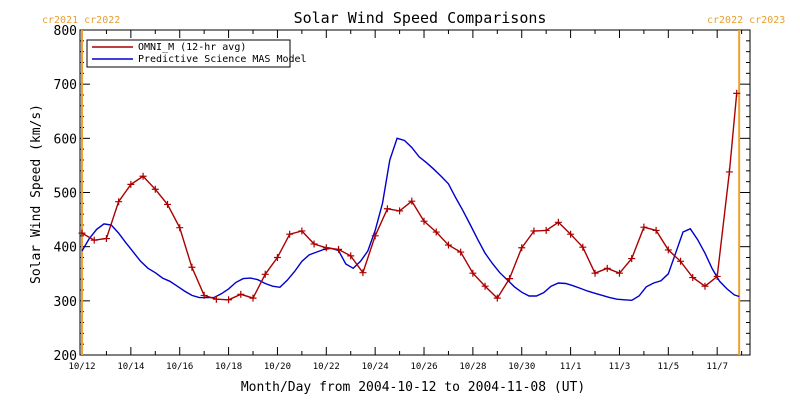 The height and width of the screenshot is (400, 800). I want to click on x-tick-label: 10/14, so click(130, 367).